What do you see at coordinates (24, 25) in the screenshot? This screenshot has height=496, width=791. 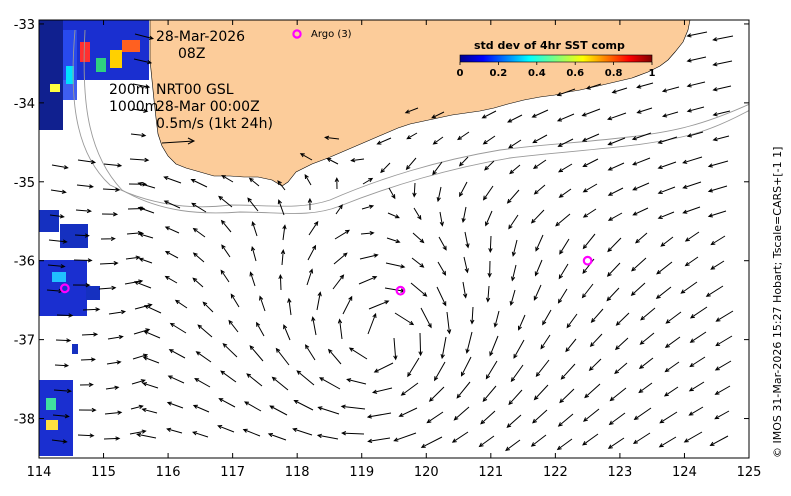 I see `y-tick-label: -33` at bounding box center [24, 25].